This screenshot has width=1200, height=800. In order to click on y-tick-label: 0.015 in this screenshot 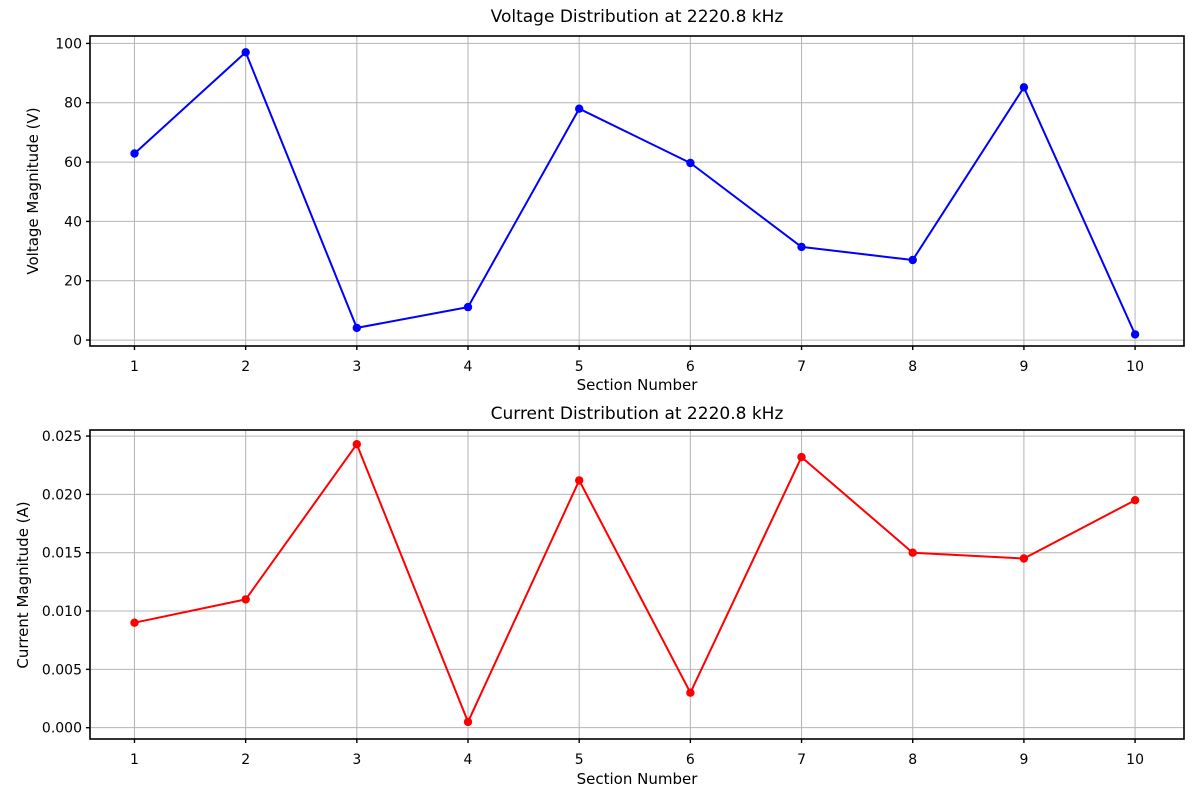, I will do `click(62, 554)`.